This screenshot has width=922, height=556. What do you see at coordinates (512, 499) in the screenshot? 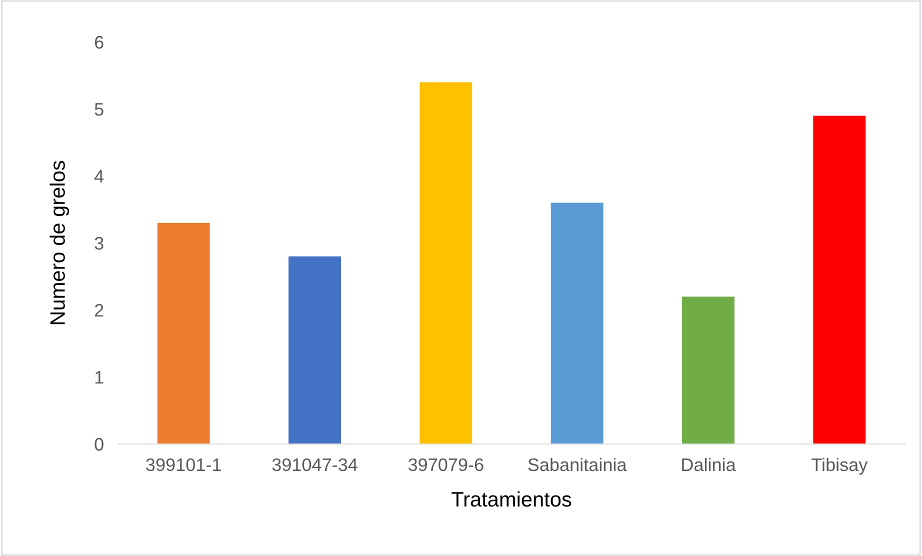
I see `x-axis-title: Tratamientos` at bounding box center [512, 499].